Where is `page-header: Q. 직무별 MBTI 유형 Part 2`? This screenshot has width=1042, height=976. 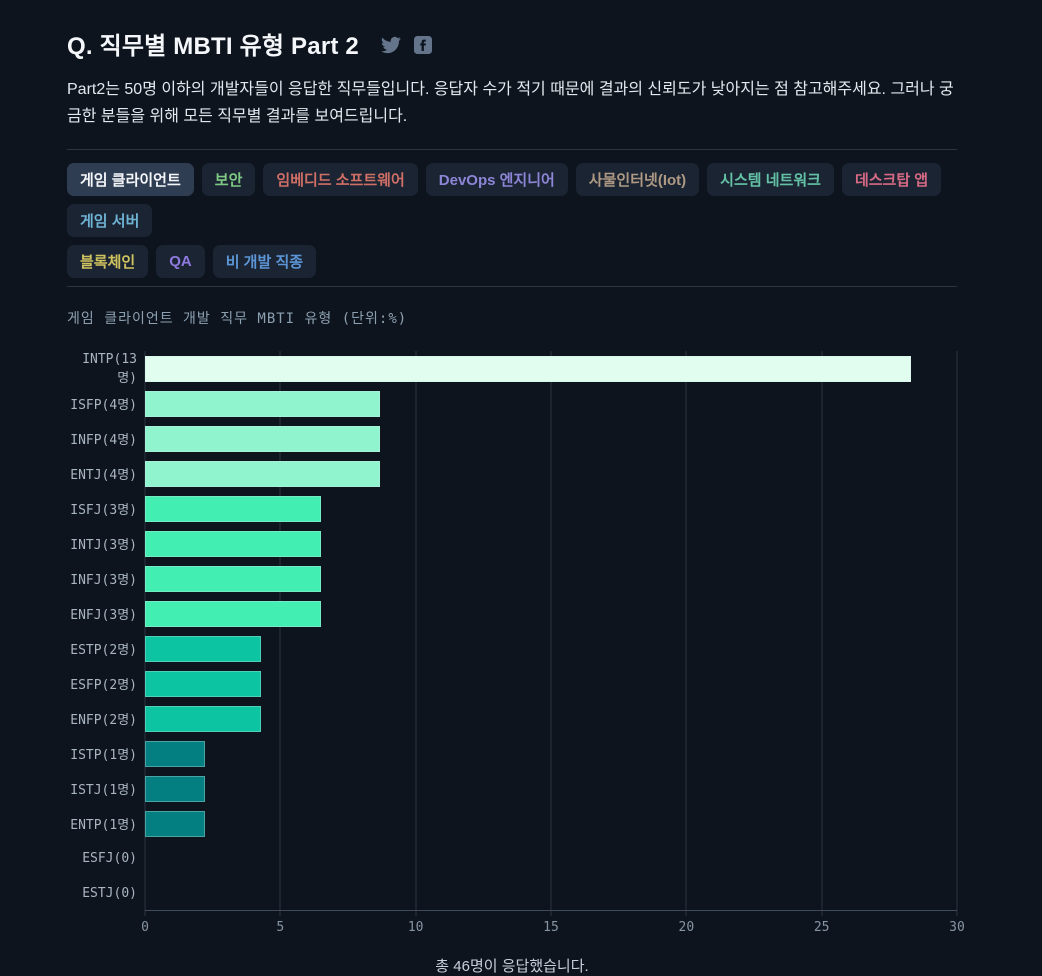 page-header: Q. 직무별 MBTI 유형 Part 2 is located at coordinates (512, 43).